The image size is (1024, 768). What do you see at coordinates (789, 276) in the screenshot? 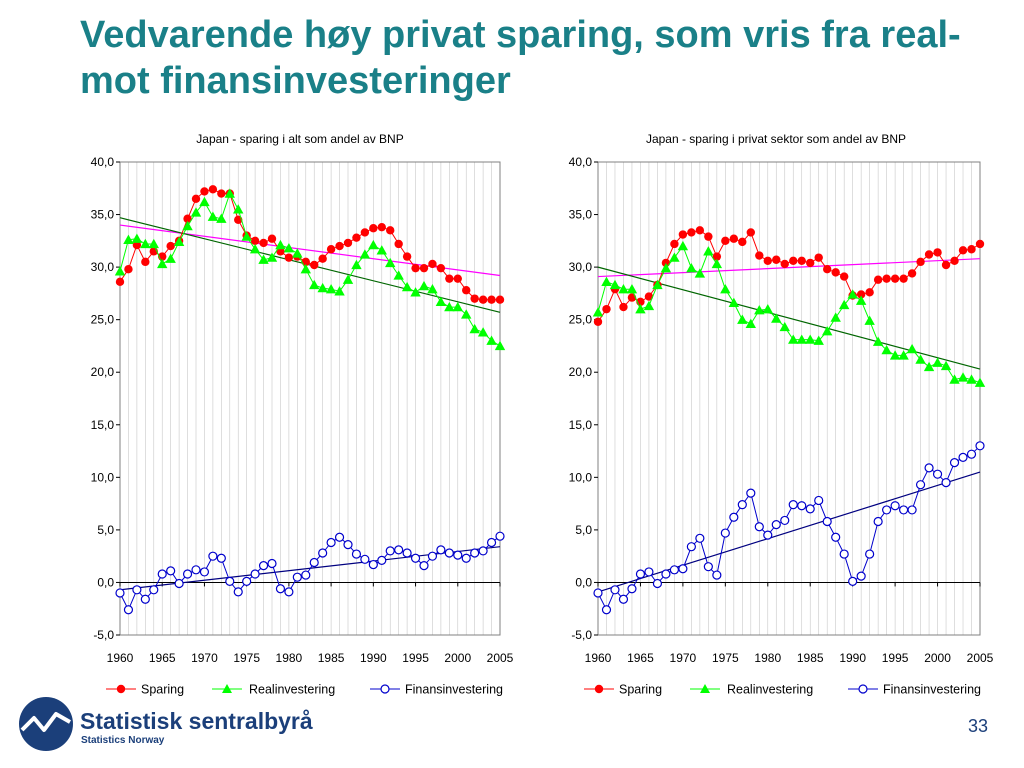
I see `series-line-sparing` at bounding box center [789, 276].